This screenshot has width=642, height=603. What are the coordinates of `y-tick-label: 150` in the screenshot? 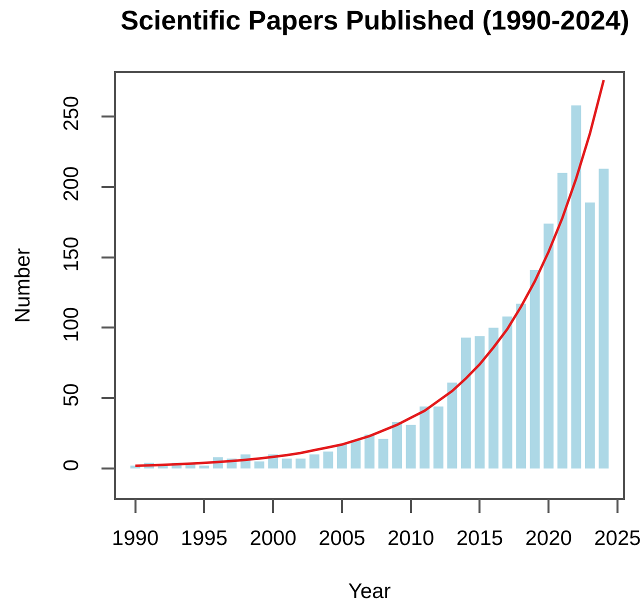 It's located at (71, 254).